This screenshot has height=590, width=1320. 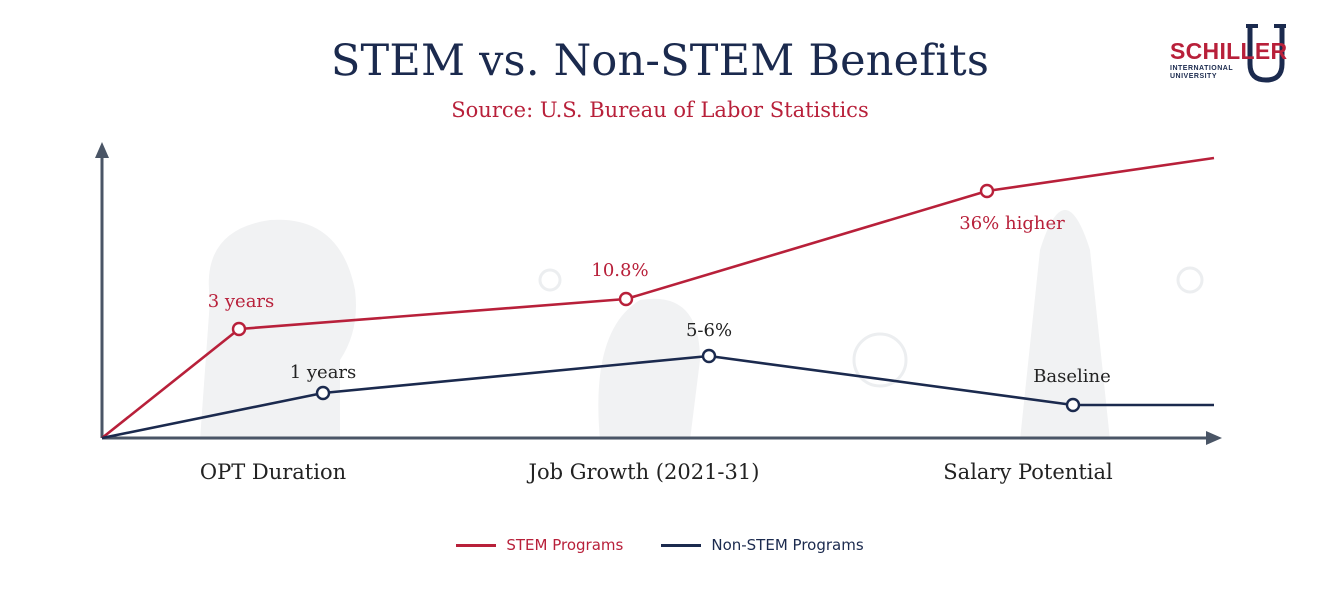 I want to click on legend-item-stem: STEM Programs, so click(x=539, y=545).